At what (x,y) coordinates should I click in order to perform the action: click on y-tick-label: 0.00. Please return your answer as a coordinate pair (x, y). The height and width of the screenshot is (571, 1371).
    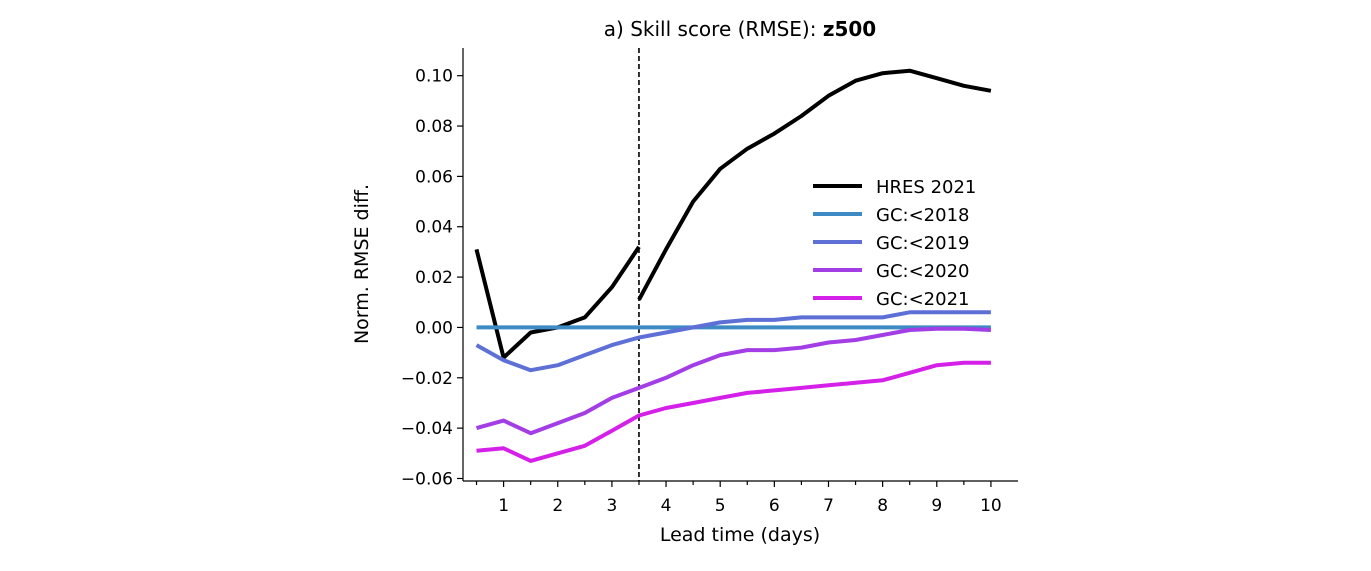
    Looking at the image, I should click on (434, 328).